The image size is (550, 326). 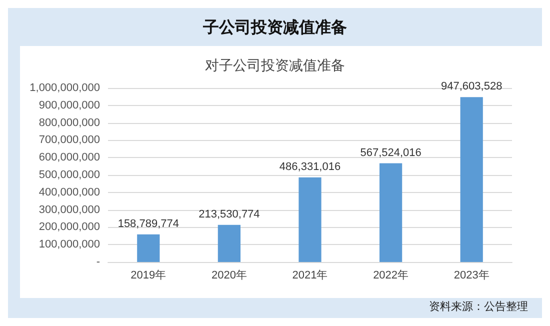 What do you see at coordinates (391, 152) in the screenshot?
I see `data-label: 567,524,016` at bounding box center [391, 152].